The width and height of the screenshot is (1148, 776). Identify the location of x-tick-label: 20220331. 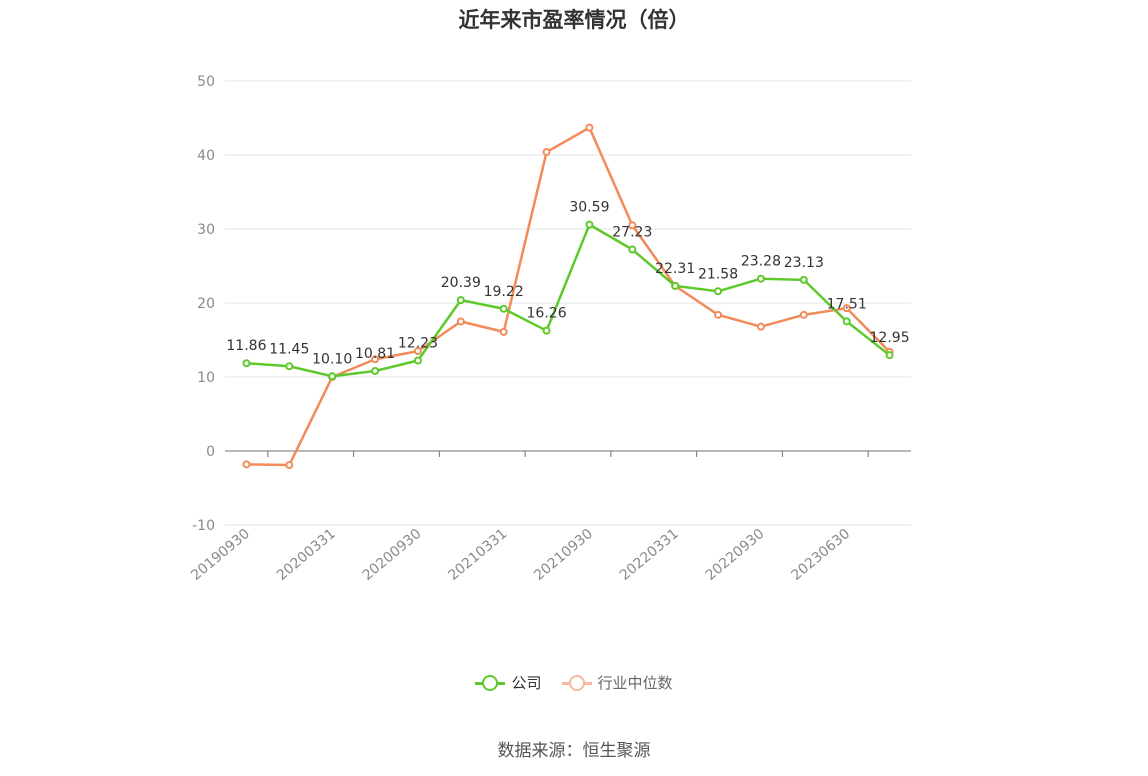
(649, 555).